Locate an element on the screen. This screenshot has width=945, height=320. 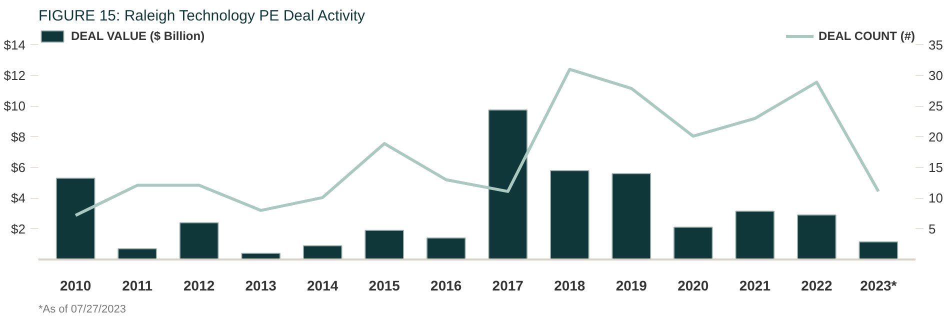
x-tick-label: 2012 is located at coordinates (199, 286).